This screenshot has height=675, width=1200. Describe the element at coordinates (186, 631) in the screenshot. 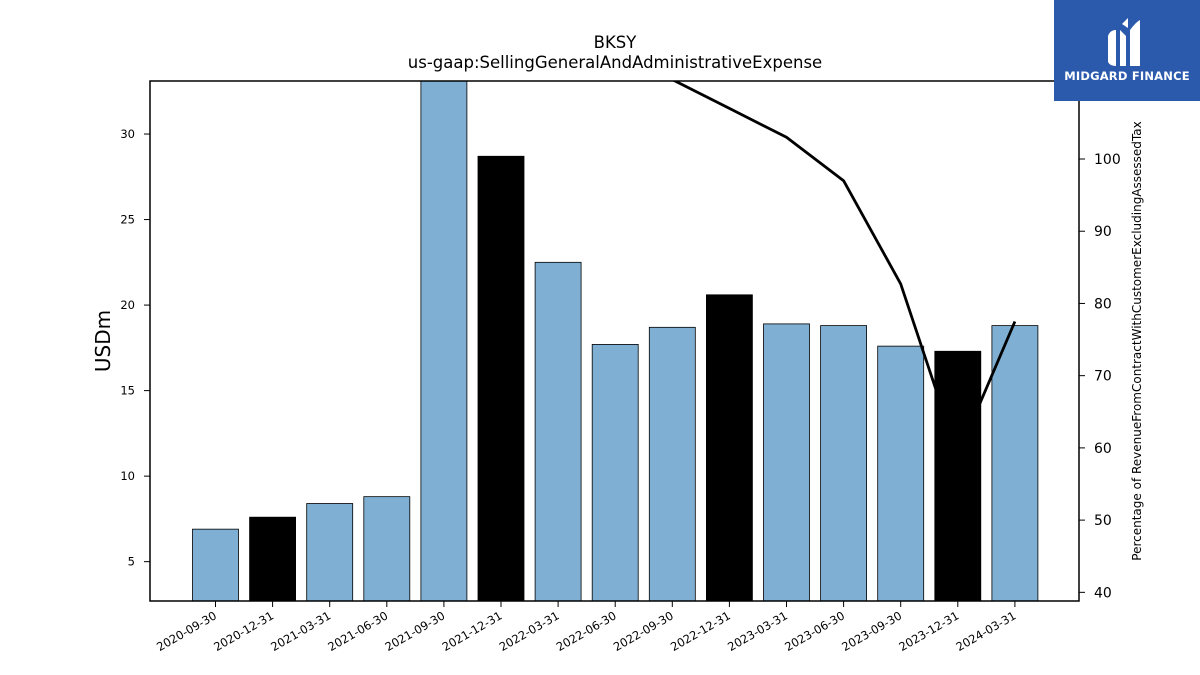

I see `x-tick-label: 2020-09-30` at that location.